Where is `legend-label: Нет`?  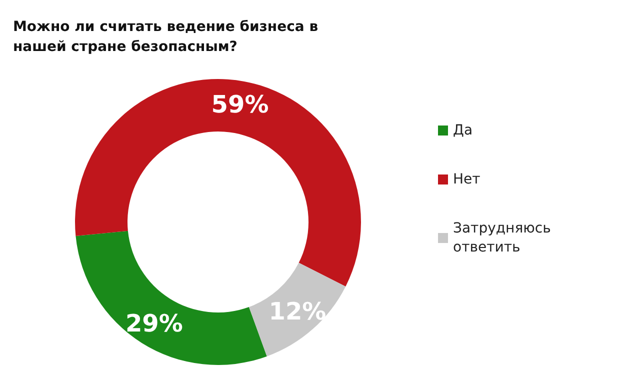 legend-label: Нет is located at coordinates (466, 180).